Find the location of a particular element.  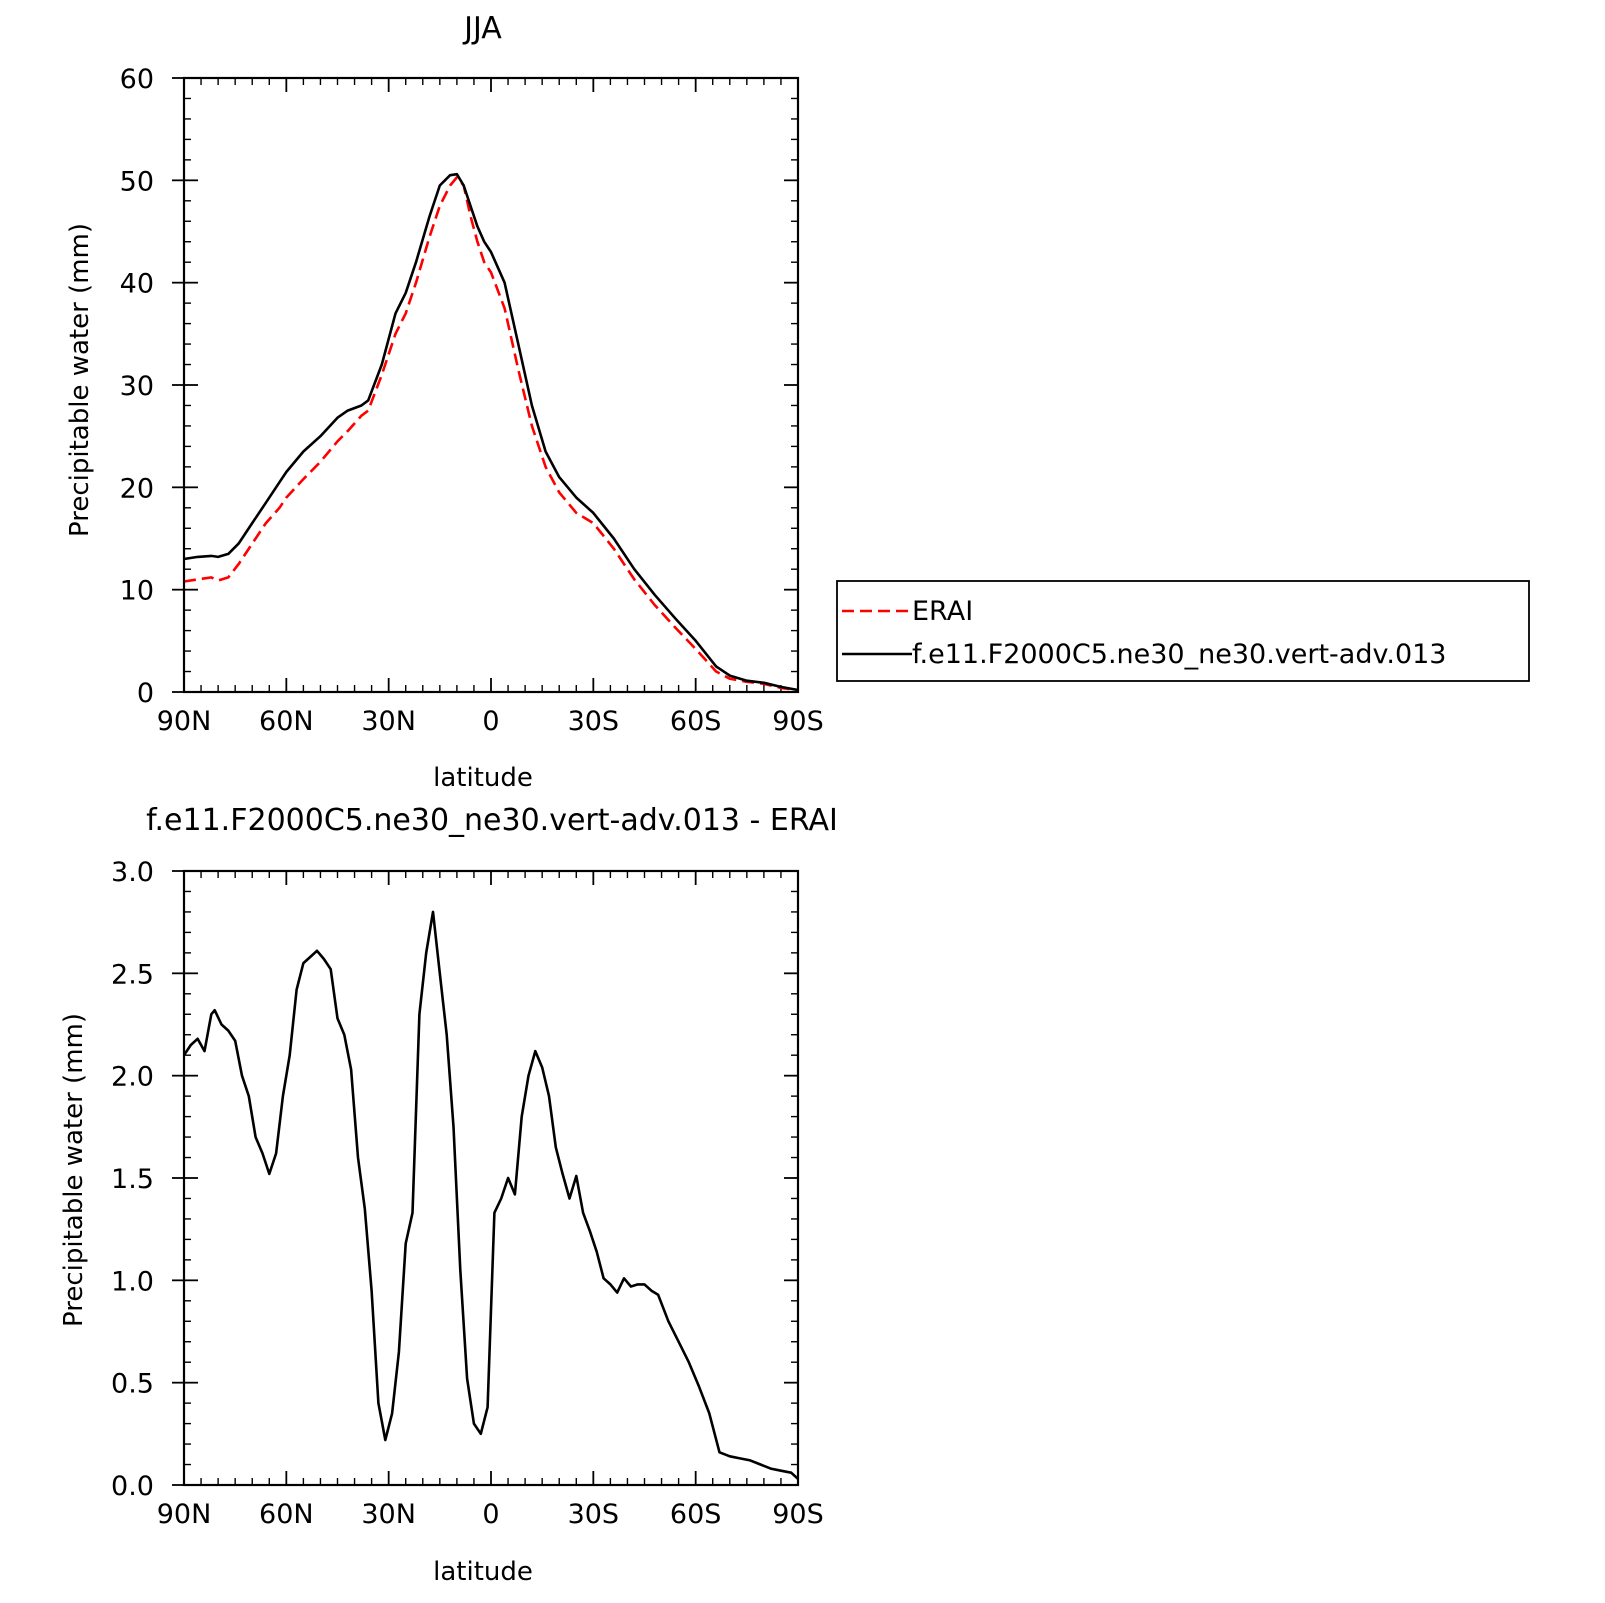

panel-top-series is located at coordinates (491, 432).